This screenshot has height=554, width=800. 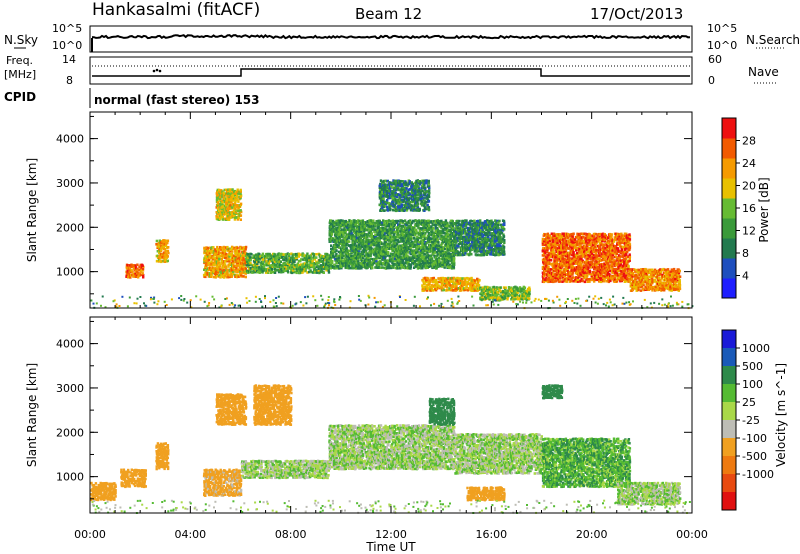 I want to click on noise-right-label: N.Search, so click(x=773, y=40).